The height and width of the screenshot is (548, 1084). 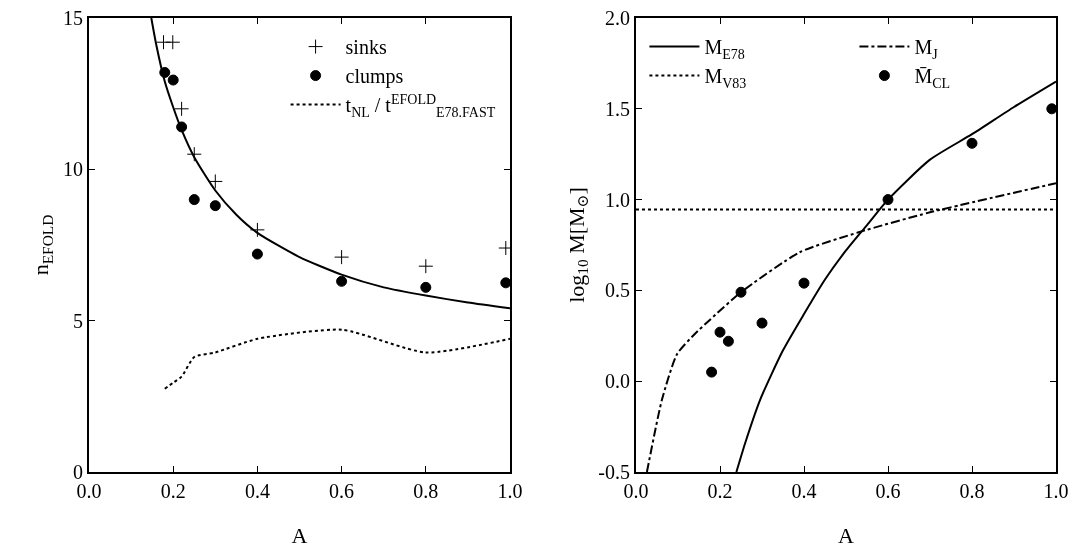 I want to click on y-tick-label: 0.0, so click(x=617, y=381).